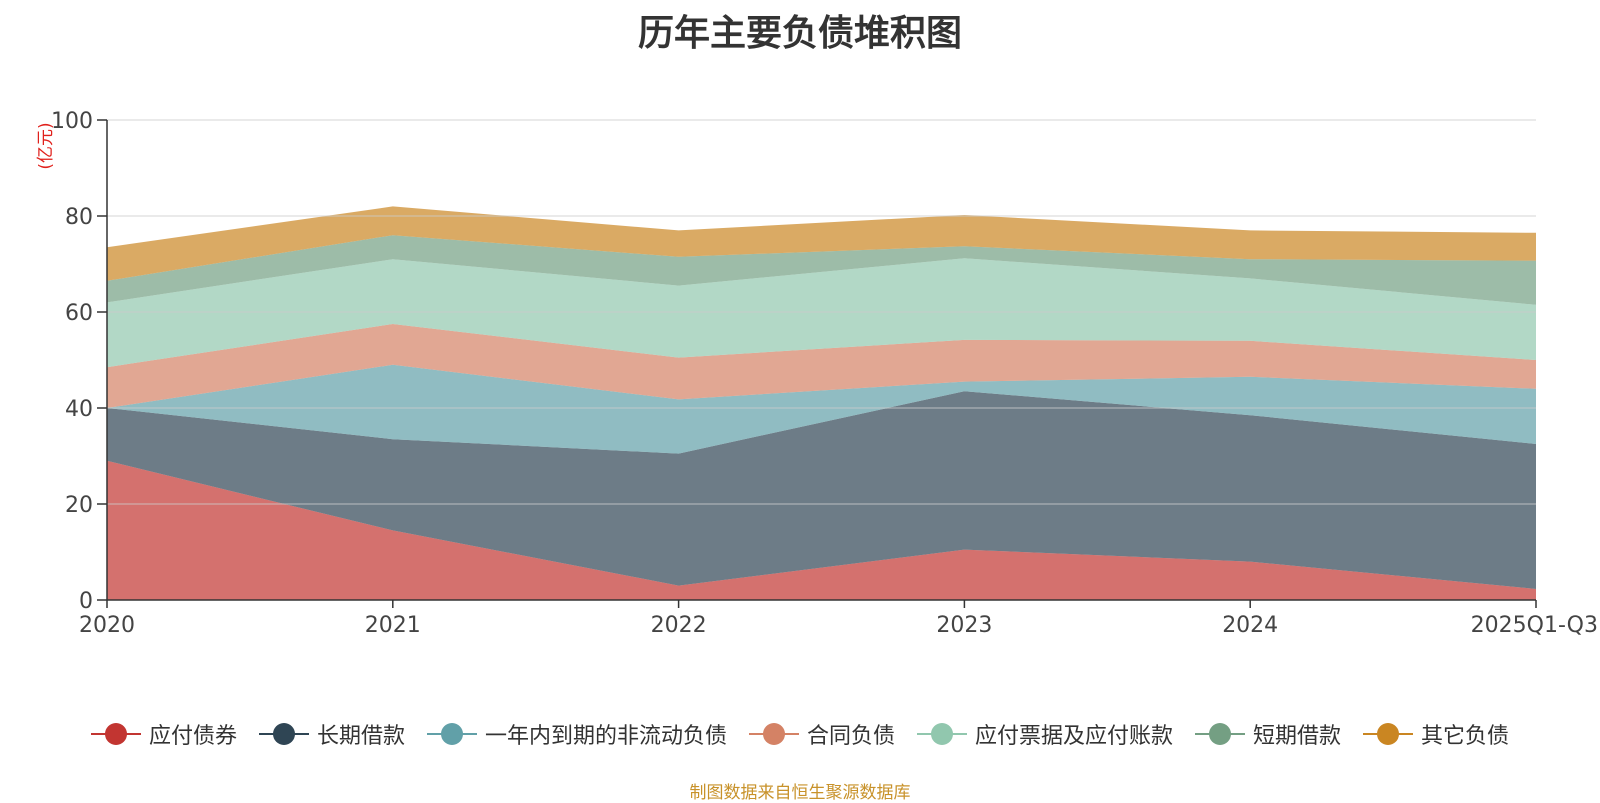 This screenshot has height=803, width=1600. I want to click on legend-item-4: 合同负债, so click(821, 734).